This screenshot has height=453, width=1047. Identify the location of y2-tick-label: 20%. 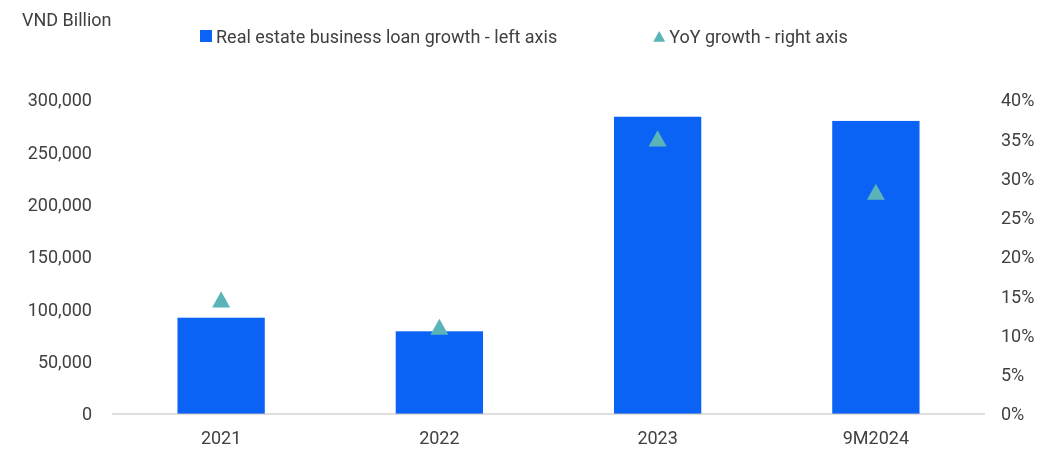
(1018, 257).